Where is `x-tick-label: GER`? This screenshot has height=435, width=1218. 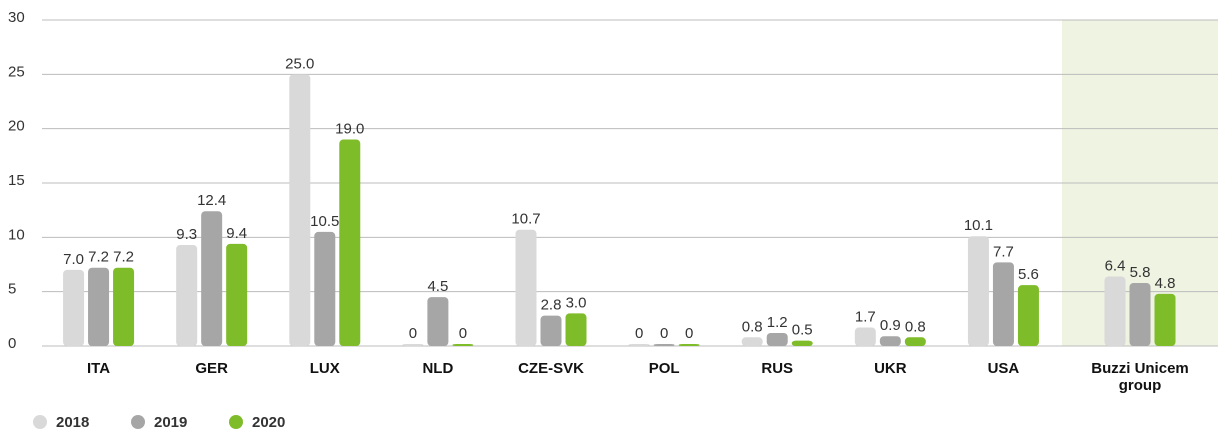
x-tick-label: GER is located at coordinates (211, 368).